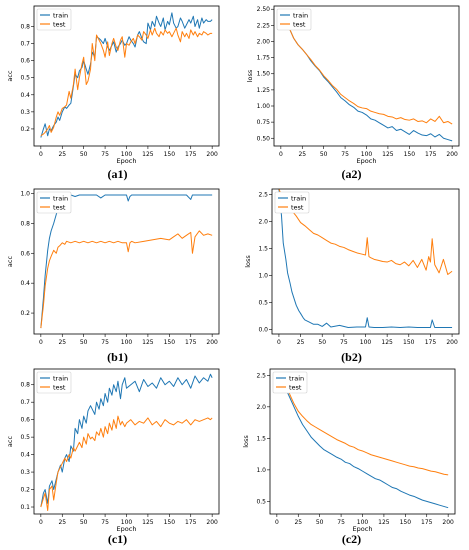 This screenshot has width=469, height=550. Describe the element at coordinates (351, 539) in the screenshot. I see `panel-caption: (c2)` at that location.